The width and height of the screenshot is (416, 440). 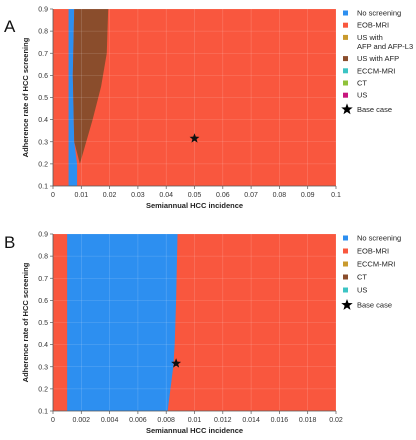 What do you see at coordinates (166, 195) in the screenshot?
I see `x-tick-label: 0.04` at bounding box center [166, 195].